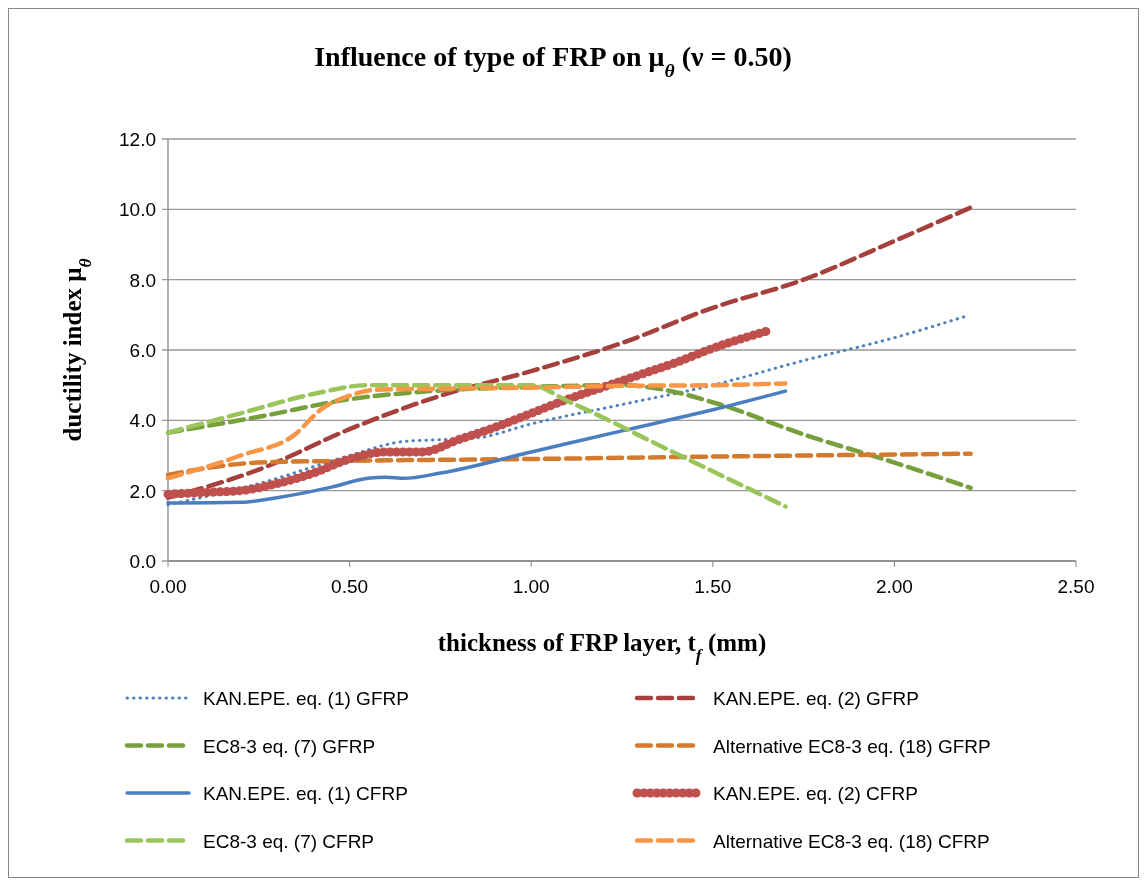 The height and width of the screenshot is (886, 1147). I want to click on y-tick-label: 4.0, so click(142, 421).